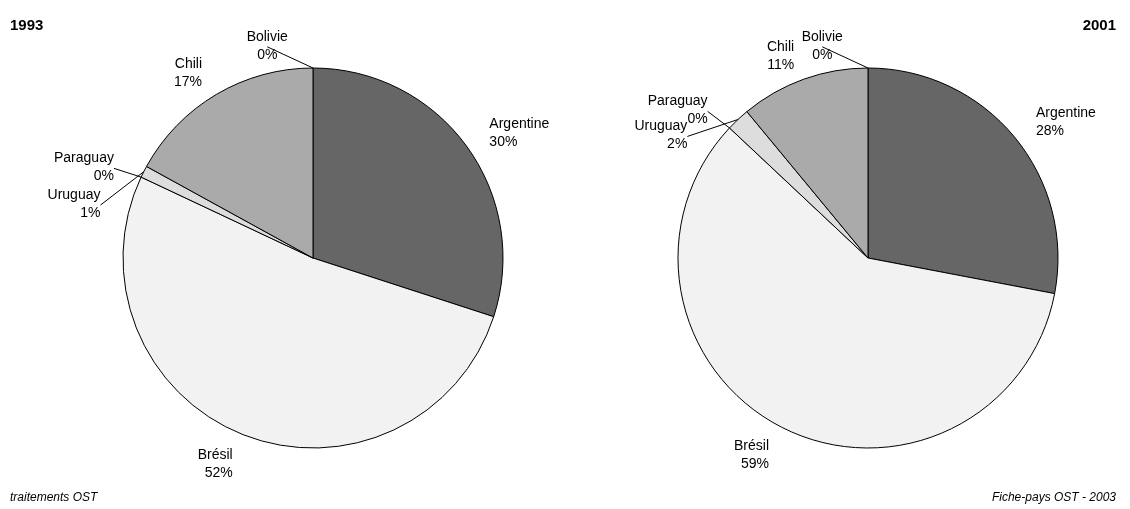 The height and width of the screenshot is (509, 1130). I want to click on data-label: 52%, so click(218, 471).